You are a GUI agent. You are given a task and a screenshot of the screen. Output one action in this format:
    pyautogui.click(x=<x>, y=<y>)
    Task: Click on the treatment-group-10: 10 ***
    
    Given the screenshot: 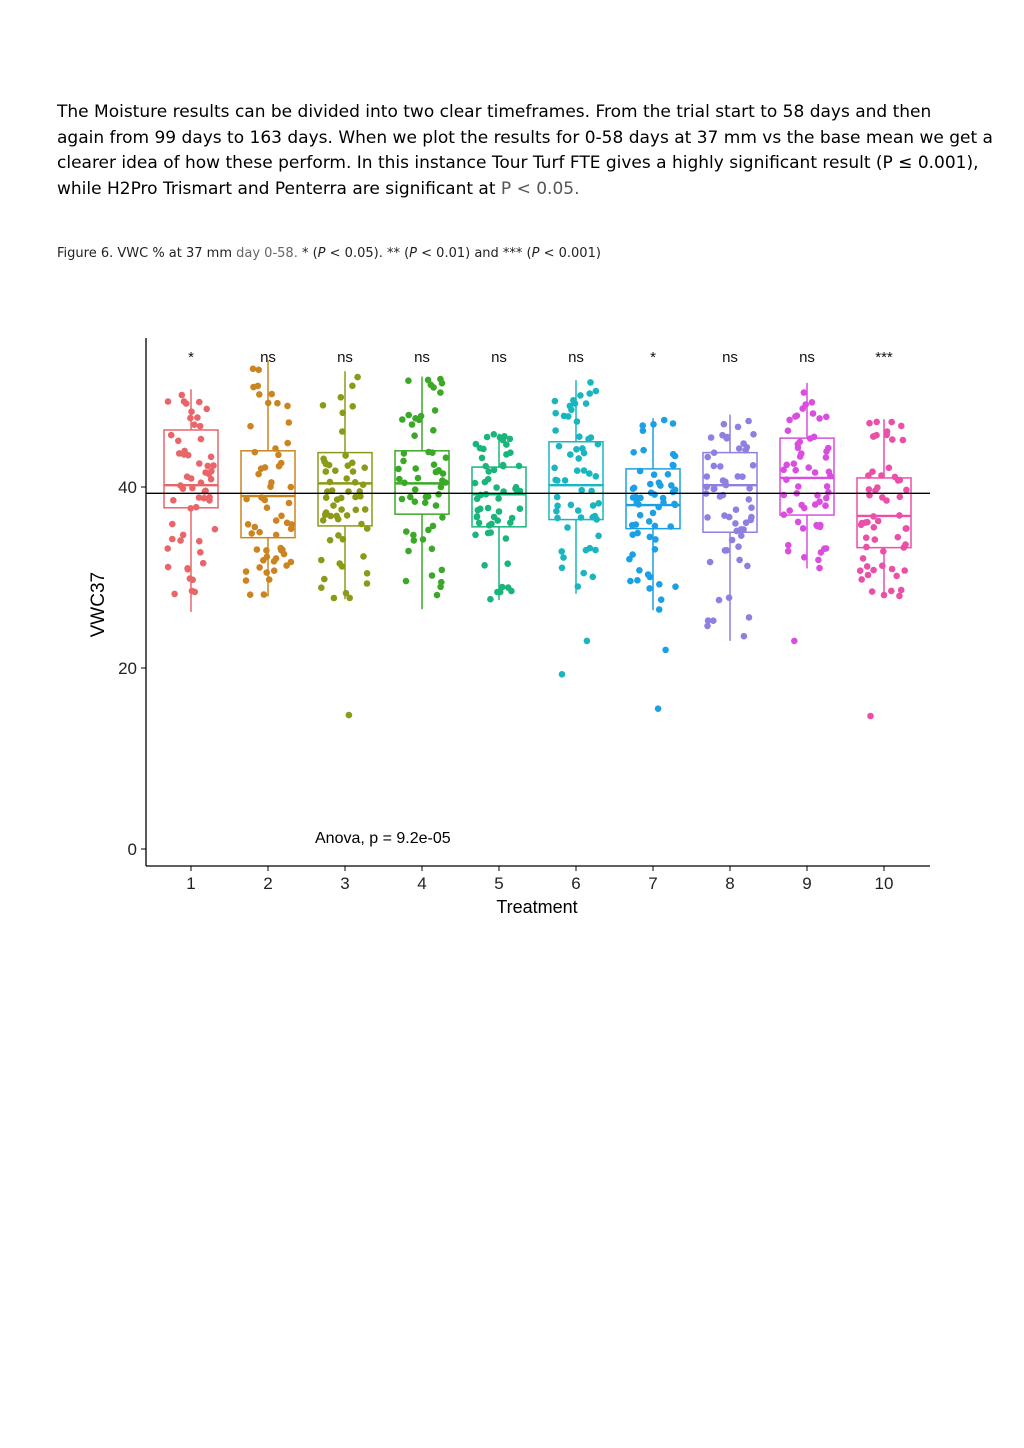 What is the action you would take?
    pyautogui.click(x=884, y=621)
    